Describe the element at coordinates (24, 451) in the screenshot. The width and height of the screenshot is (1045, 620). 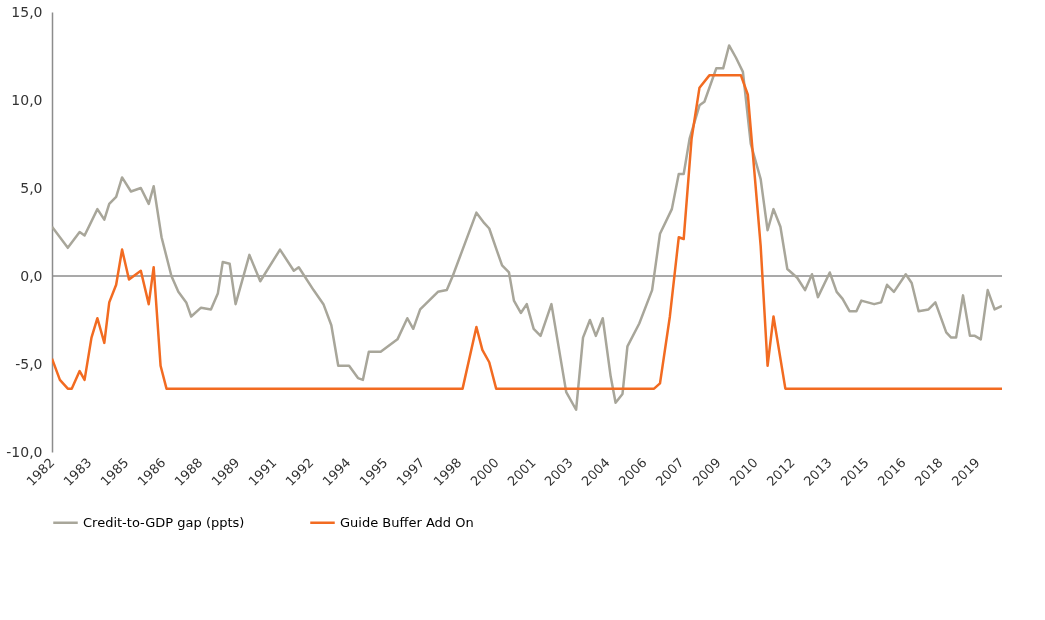
I see `y-tick-label: -10,0` at that location.